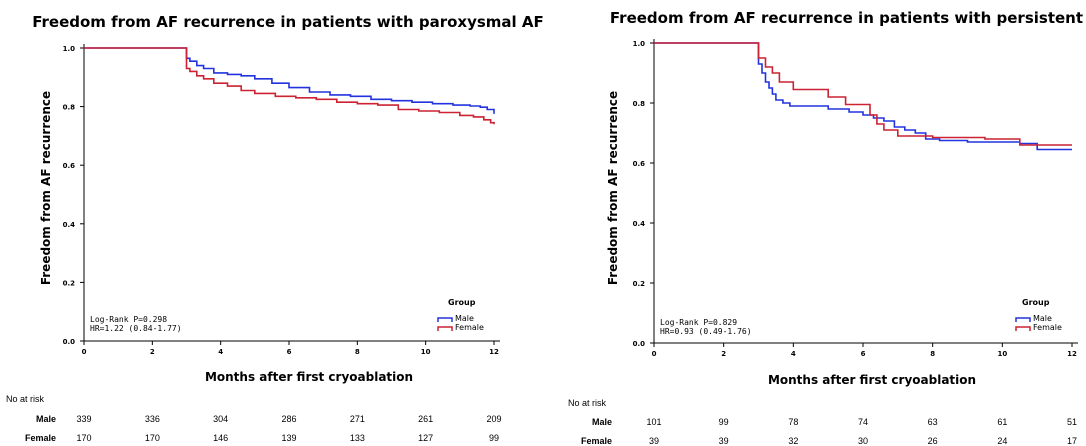 The width and height of the screenshot is (1086, 446). Describe the element at coordinates (83, 419) in the screenshot. I see `risk-value: 339` at that location.